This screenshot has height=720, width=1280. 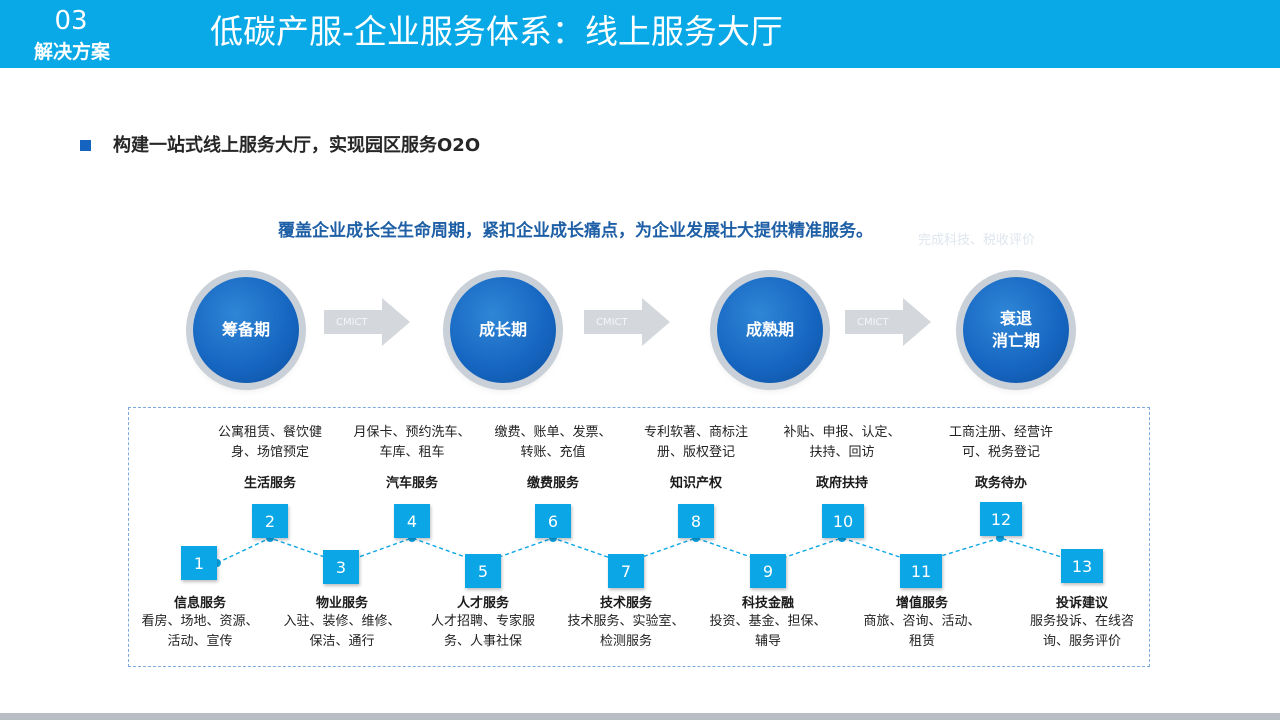 I want to click on service-number-box: 13, so click(x=1082, y=566).